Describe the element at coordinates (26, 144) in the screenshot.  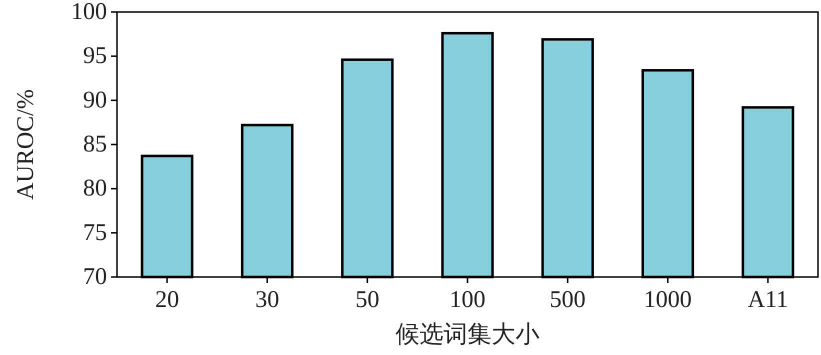
I see `y-axis-title: AUROC/%` at that location.